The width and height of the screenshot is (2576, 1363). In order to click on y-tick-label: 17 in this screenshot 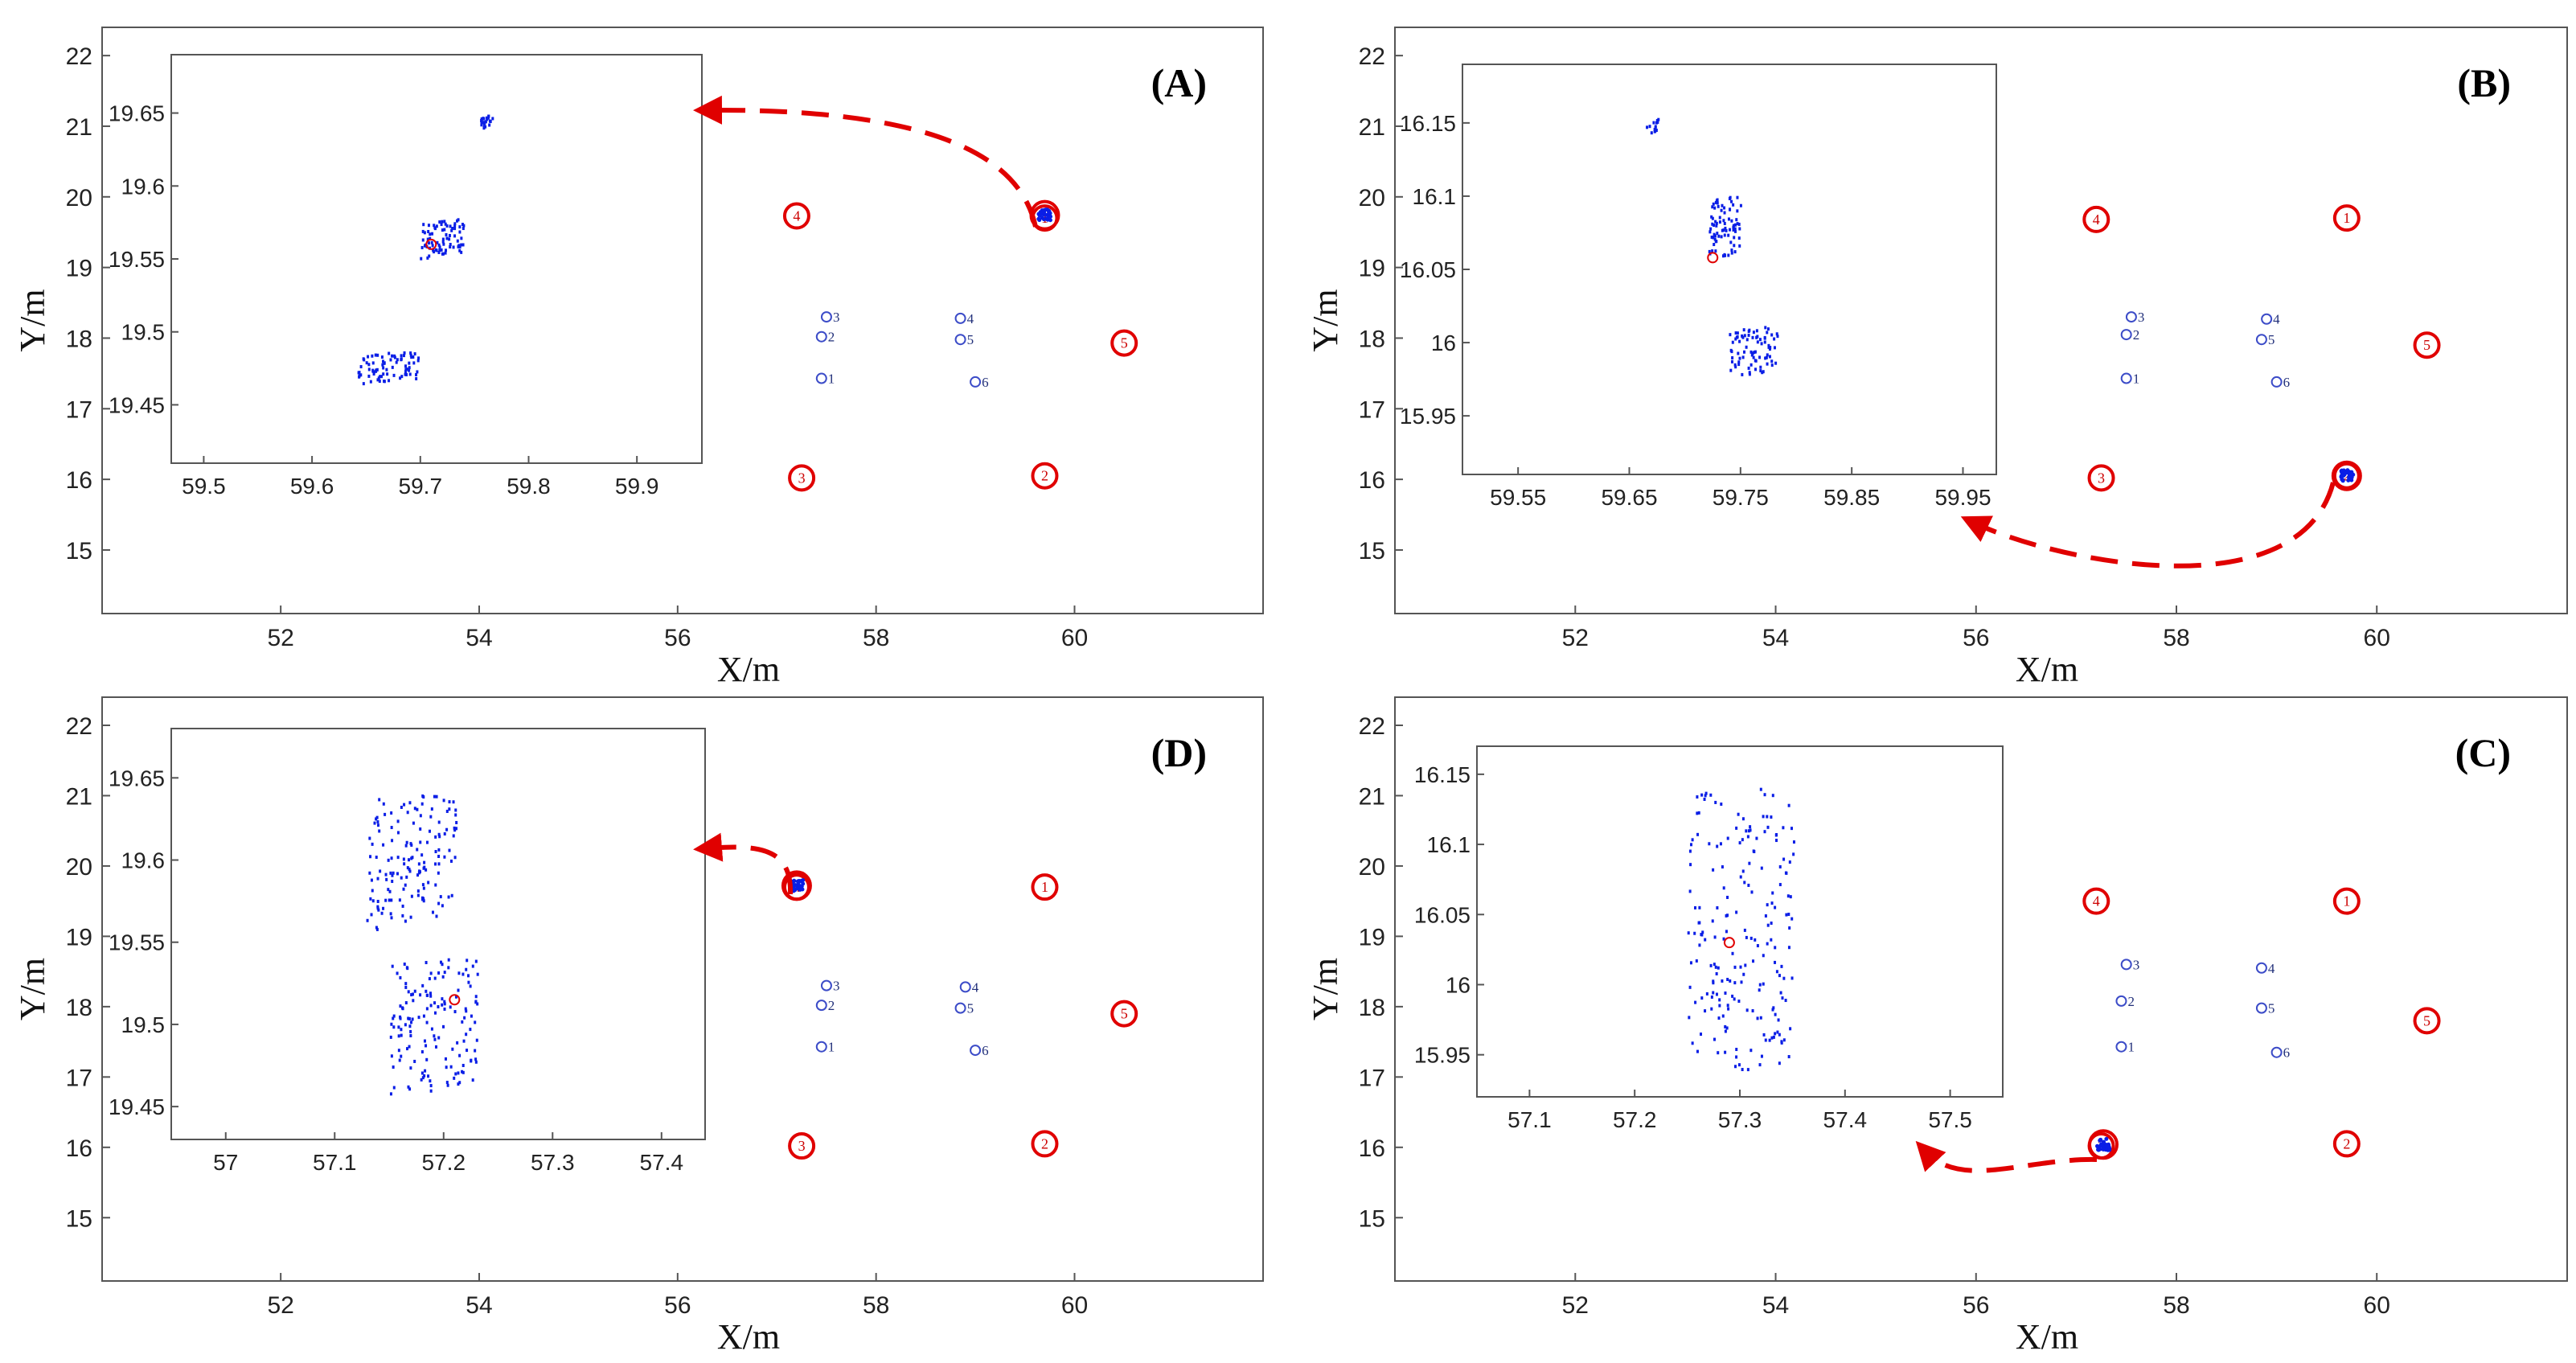, I will do `click(1372, 409)`.